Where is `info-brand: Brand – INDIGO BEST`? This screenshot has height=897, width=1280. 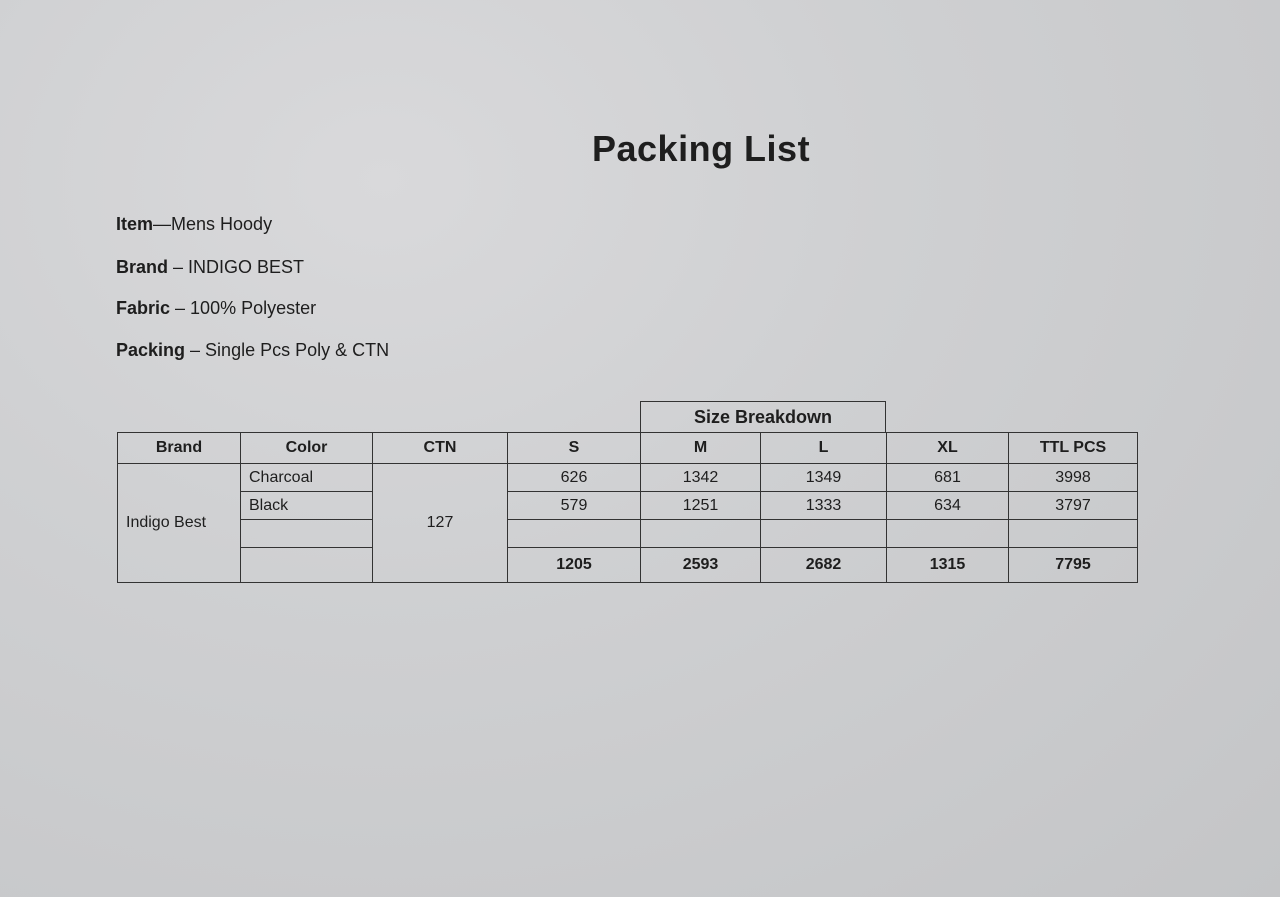 info-brand: Brand – INDIGO BEST is located at coordinates (210, 267).